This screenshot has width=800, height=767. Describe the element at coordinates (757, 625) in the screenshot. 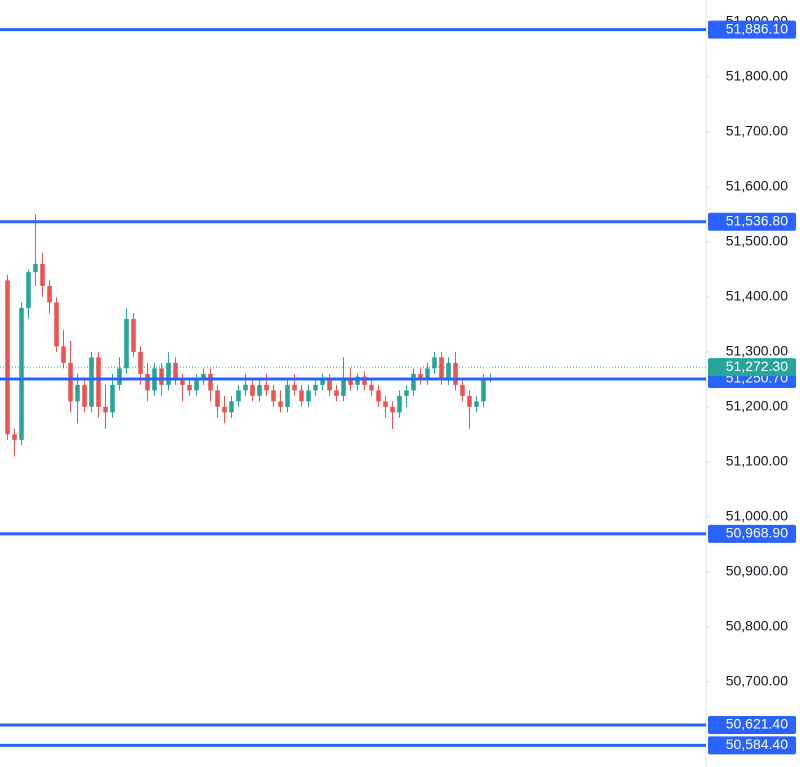

I see `y-tick-label: 50,800.00` at that location.